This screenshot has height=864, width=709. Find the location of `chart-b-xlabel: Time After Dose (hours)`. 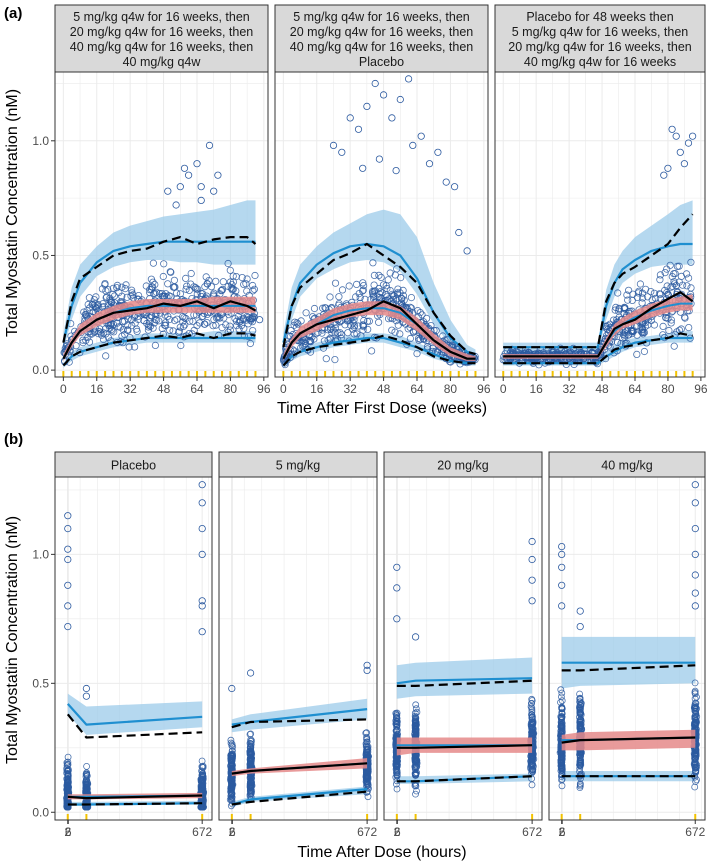

chart-b-xlabel: Time After Dose (hours) is located at coordinates (381, 852).